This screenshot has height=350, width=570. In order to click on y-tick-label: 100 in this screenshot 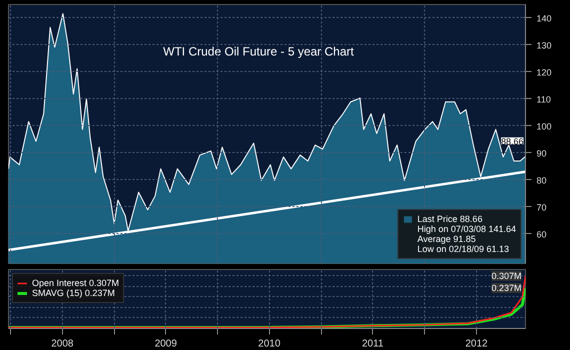, I will do `click(544, 126)`.